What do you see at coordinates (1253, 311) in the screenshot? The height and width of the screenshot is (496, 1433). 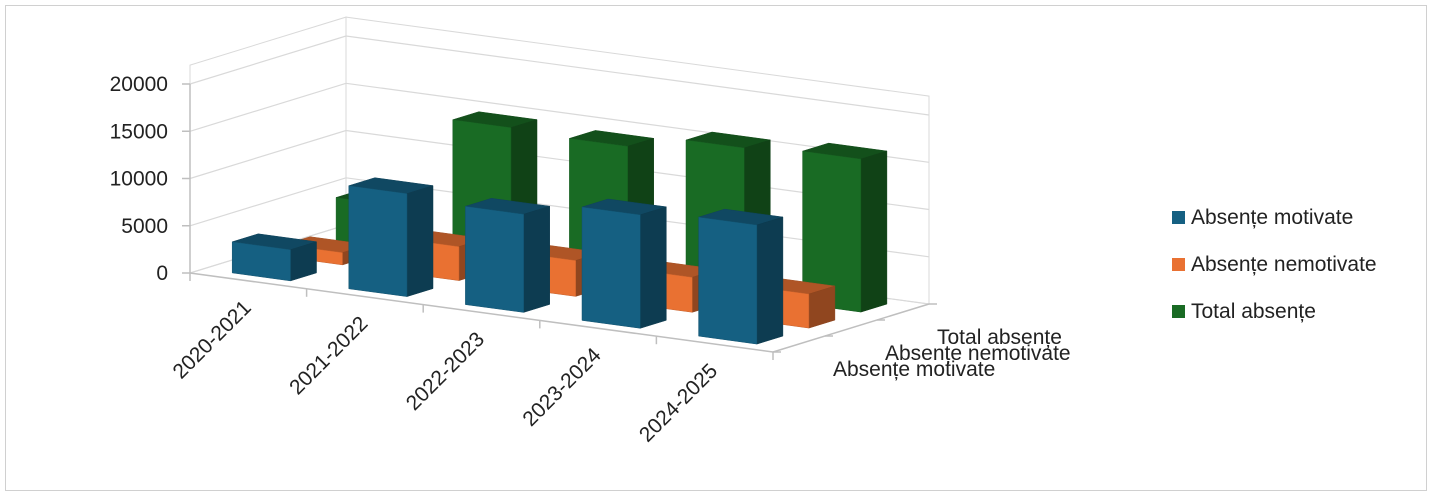 I see `legend-label: Total absențe` at bounding box center [1253, 311].